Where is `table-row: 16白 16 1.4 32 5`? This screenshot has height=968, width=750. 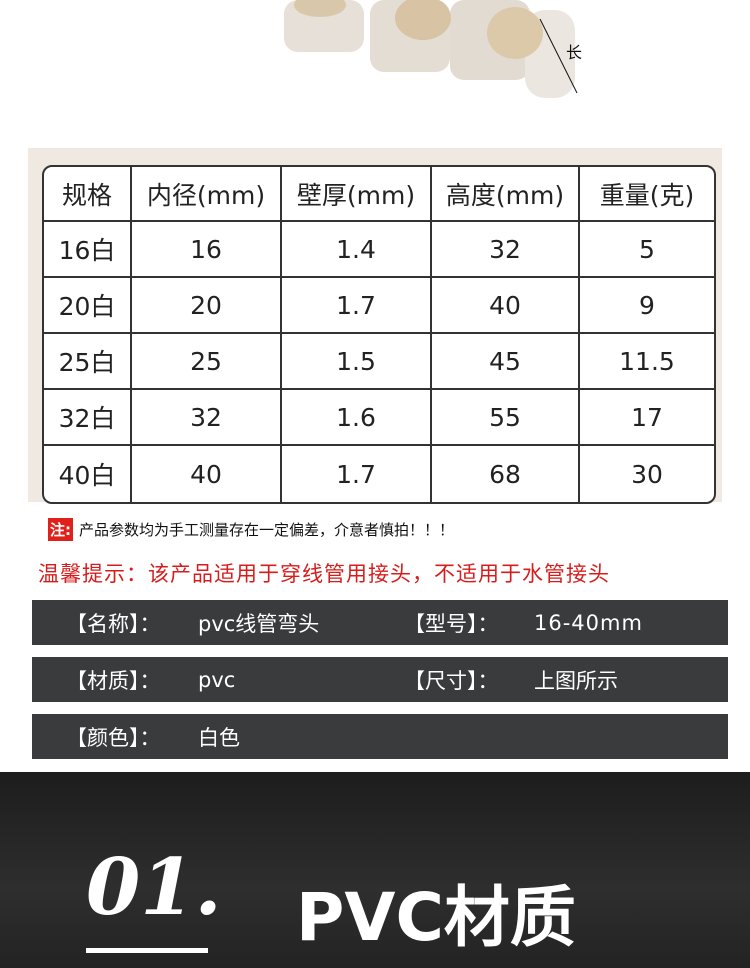
table-row: 16白 16 1.4 32 5 is located at coordinates (379, 250).